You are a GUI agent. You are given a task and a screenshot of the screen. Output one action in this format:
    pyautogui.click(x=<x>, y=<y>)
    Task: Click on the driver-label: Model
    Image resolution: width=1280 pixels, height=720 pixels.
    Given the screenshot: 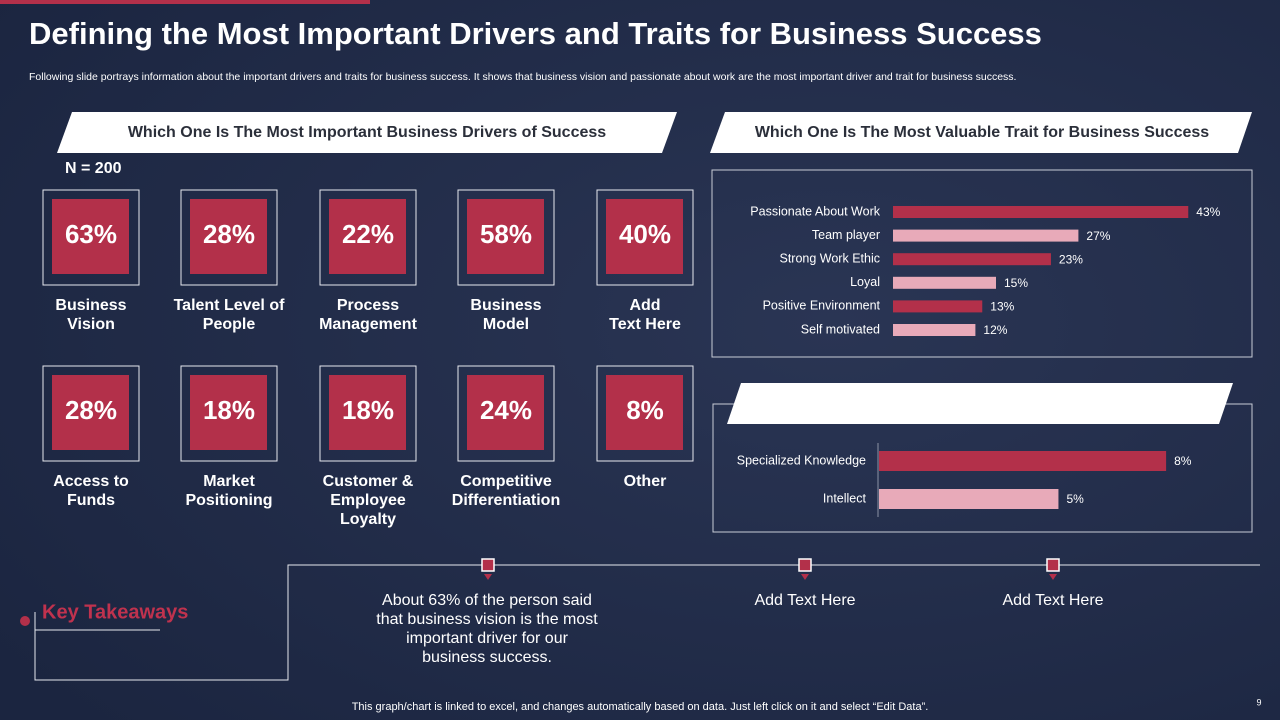 What is the action you would take?
    pyautogui.click(x=506, y=324)
    